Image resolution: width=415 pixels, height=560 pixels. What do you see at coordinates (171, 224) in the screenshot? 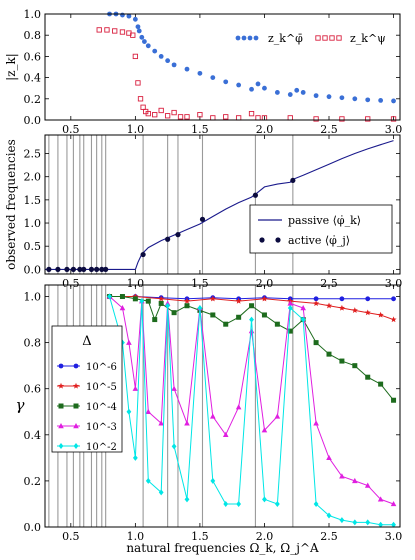
I see `series-active` at bounding box center [171, 224].